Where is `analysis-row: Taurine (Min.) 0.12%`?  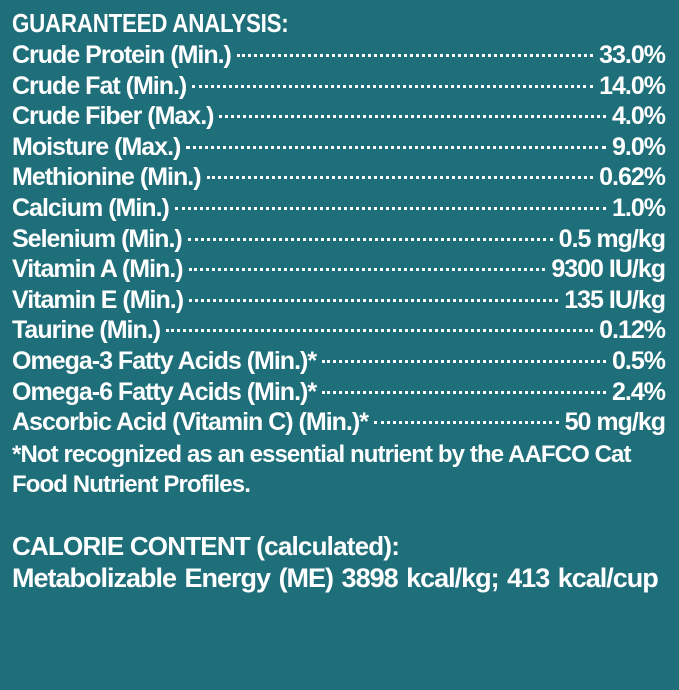
analysis-row: Taurine (Min.) 0.12% is located at coordinates (339, 330).